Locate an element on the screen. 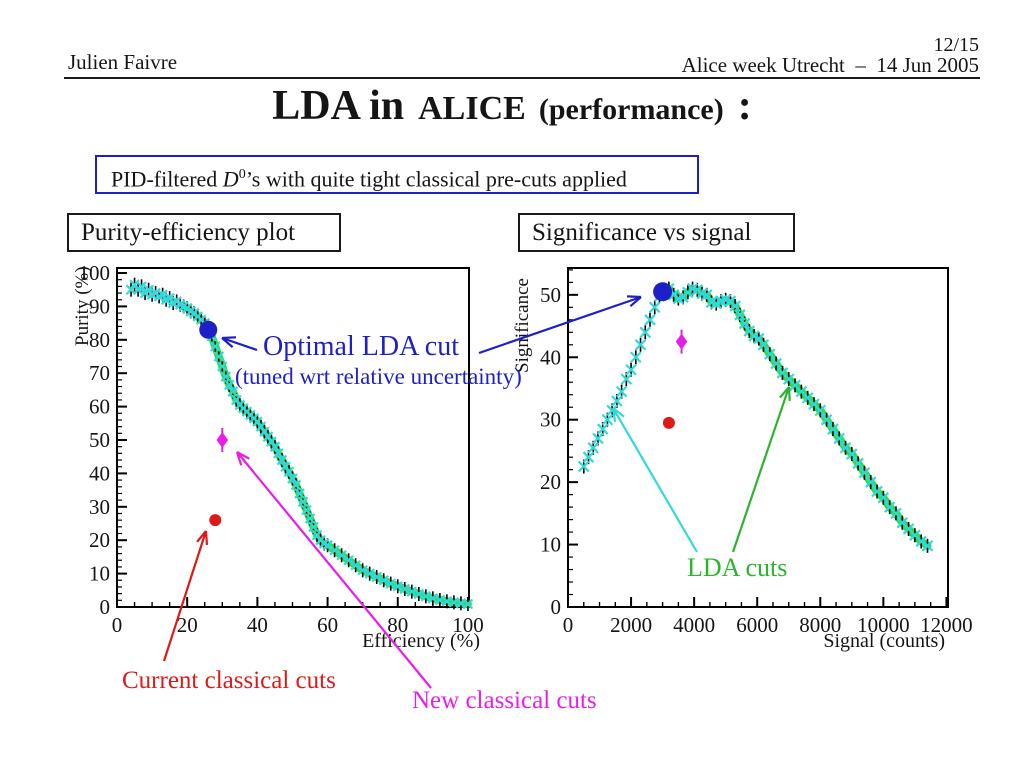 This screenshot has width=1024, height=768. x-tick-label: 2000 is located at coordinates (631, 625).